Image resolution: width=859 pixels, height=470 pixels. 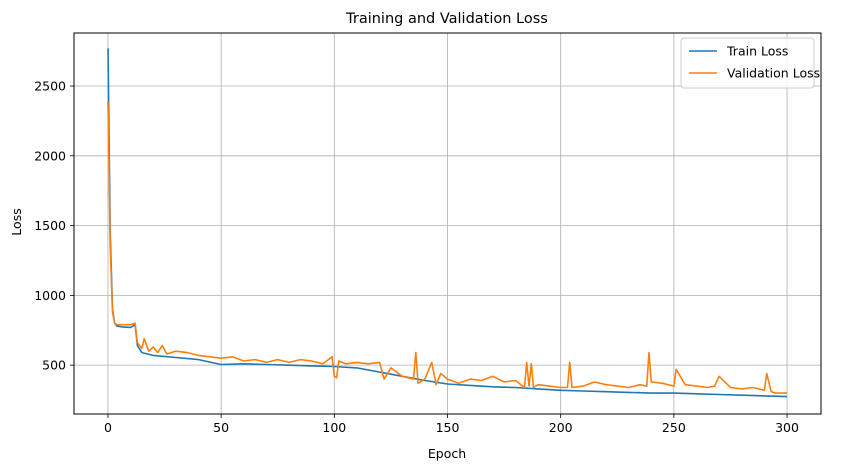 I want to click on x-axis-ticks: 0 50 100 150 200 250 300, so click(x=451, y=424).